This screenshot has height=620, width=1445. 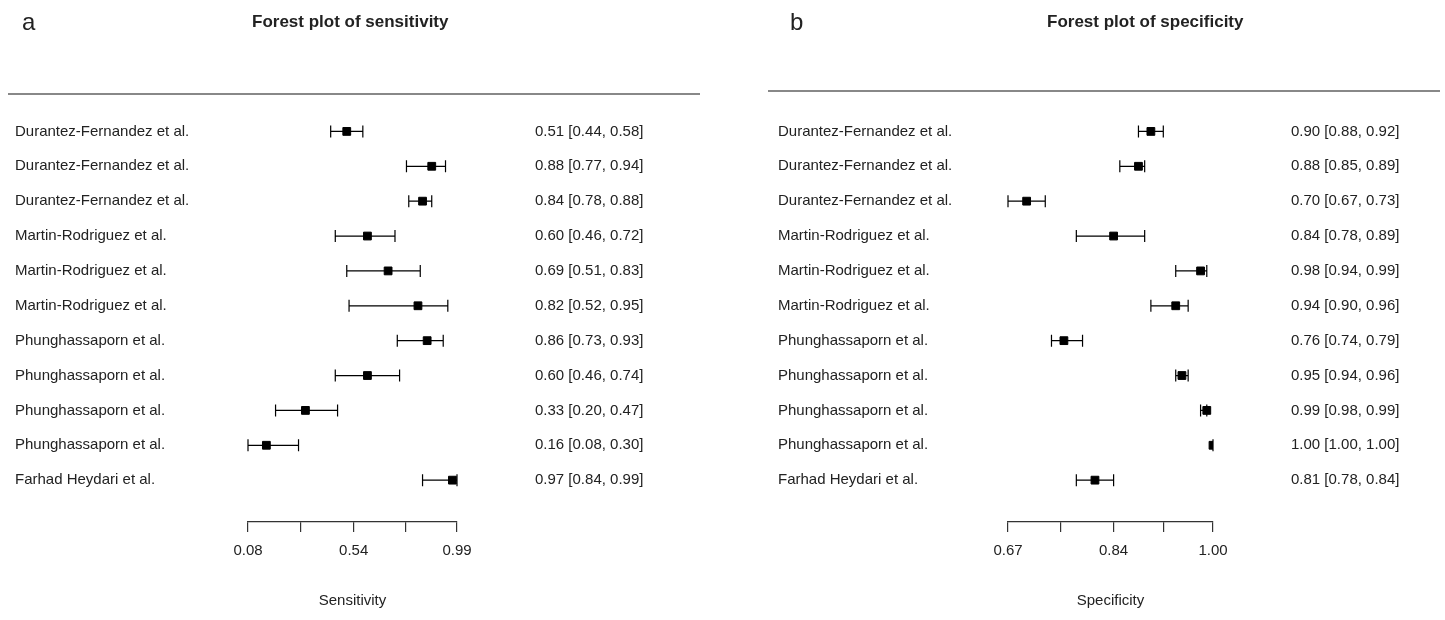 I want to click on data-label: 0.16 [0.08, 0.30], so click(x=589, y=444).